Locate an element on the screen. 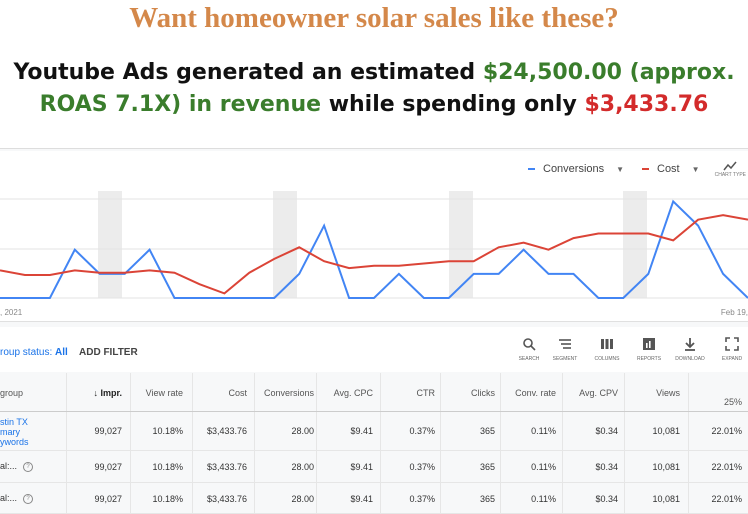 The height and width of the screenshot is (514, 748). reports-button: REPORTS is located at coordinates (649, 349).